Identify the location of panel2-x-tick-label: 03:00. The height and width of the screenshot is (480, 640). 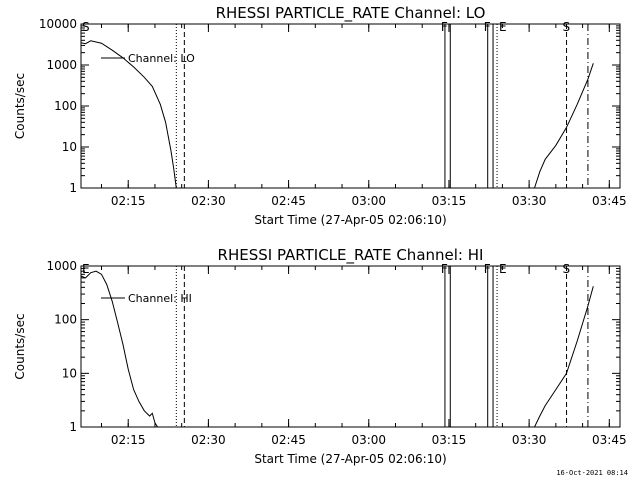
(368, 440).